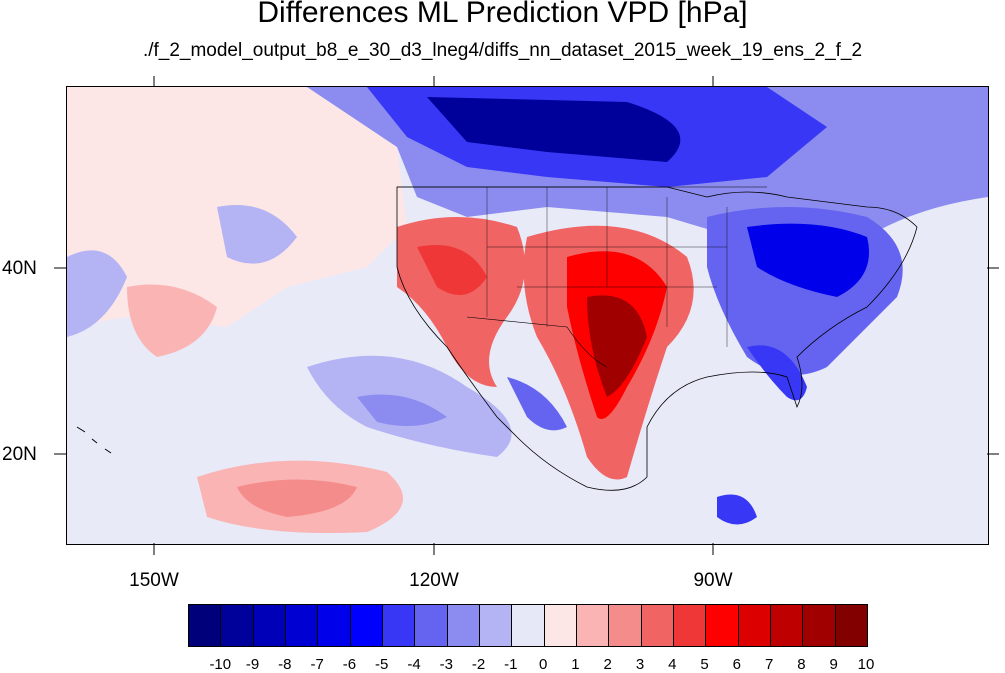  Describe the element at coordinates (502, 14) in the screenshot. I see `map-title: Differences ML Prediction VPD [hPa]` at that location.